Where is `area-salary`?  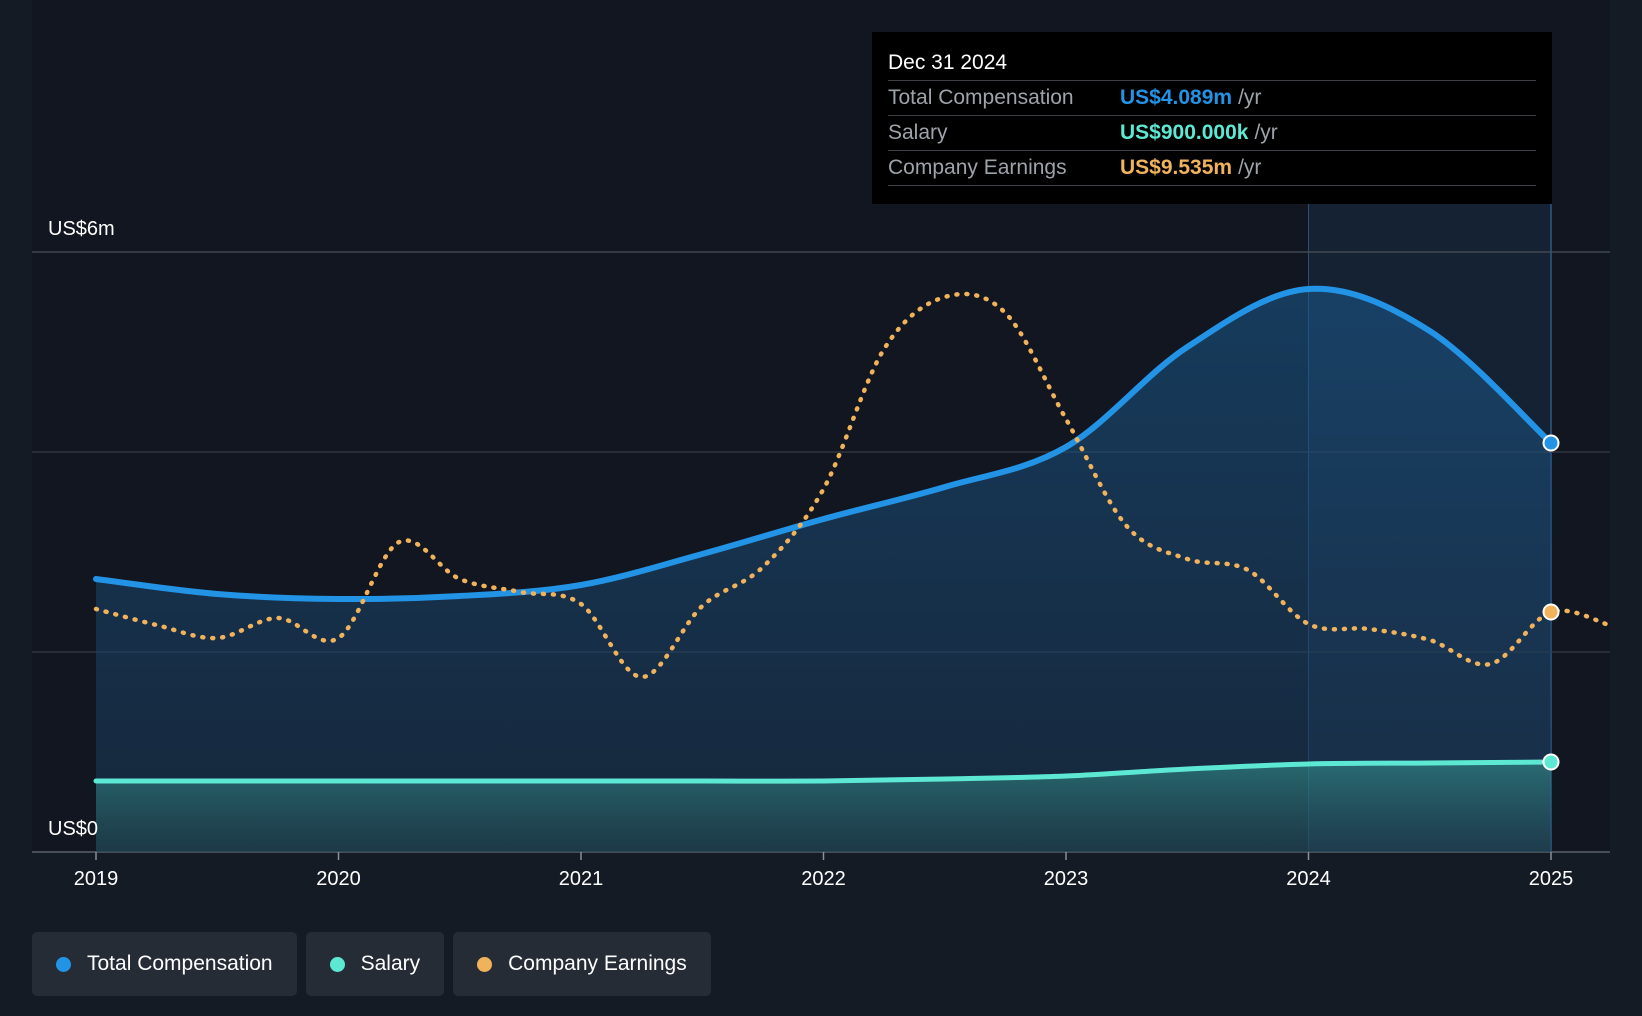 area-salary is located at coordinates (823, 807).